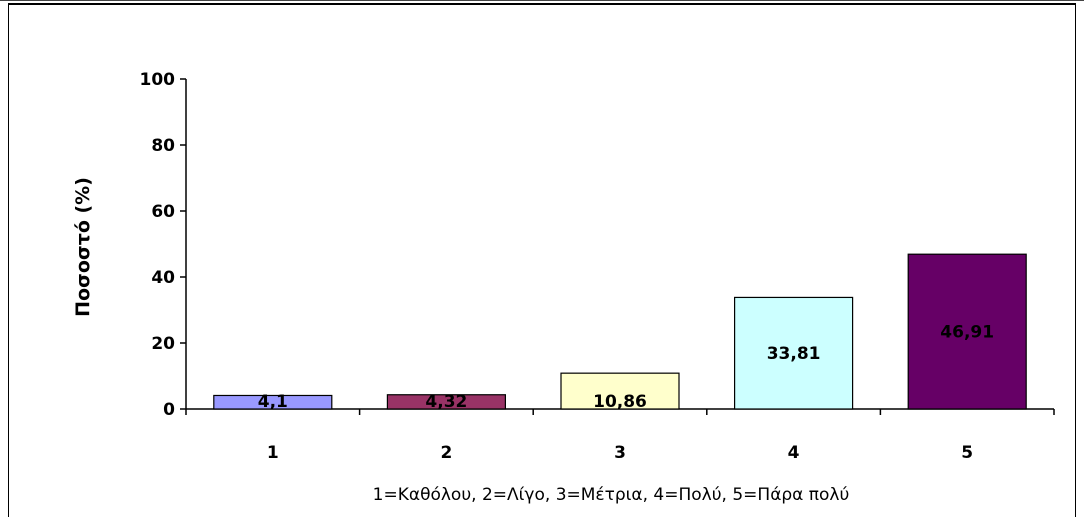 This screenshot has height=521, width=1084. I want to click on data-label: 4,32, so click(446, 402).